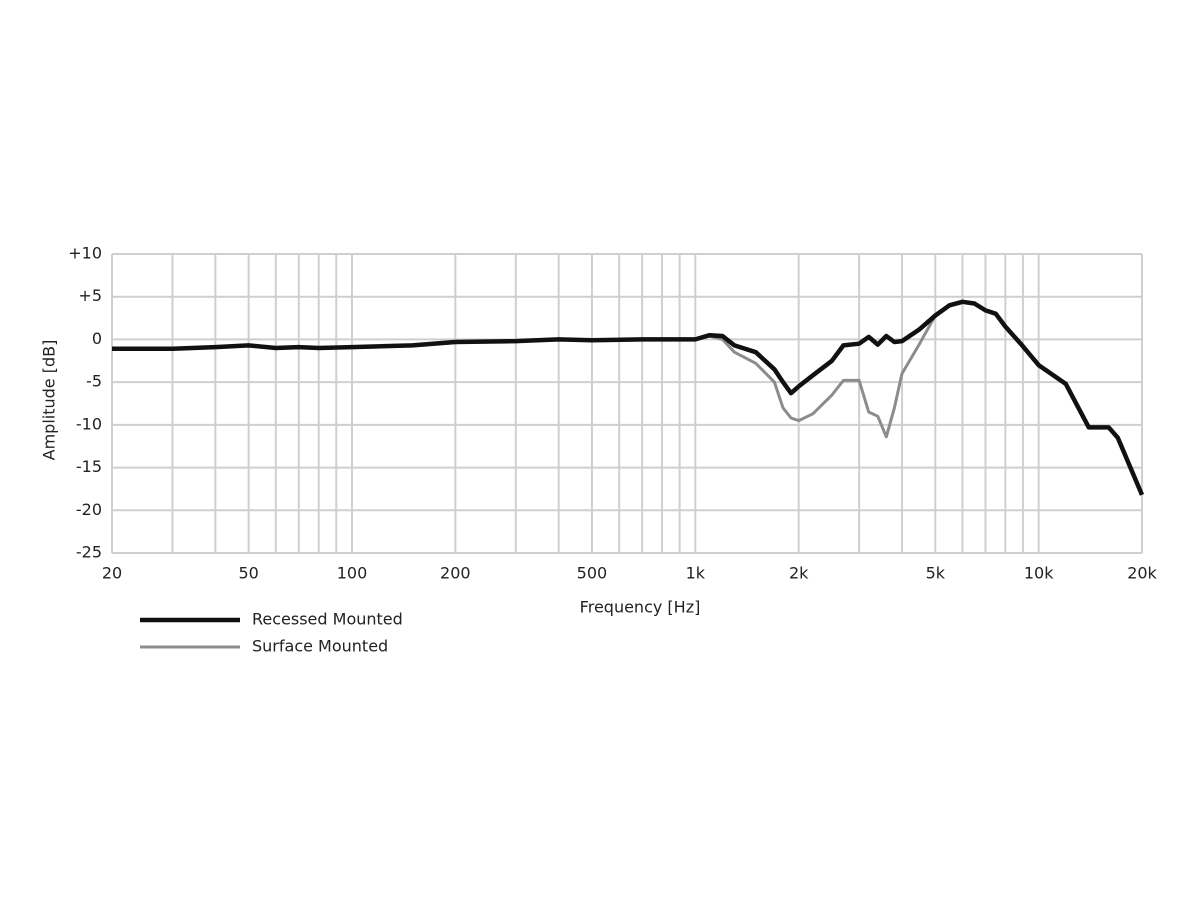  I want to click on y-tick-label: +10, so click(85, 253).